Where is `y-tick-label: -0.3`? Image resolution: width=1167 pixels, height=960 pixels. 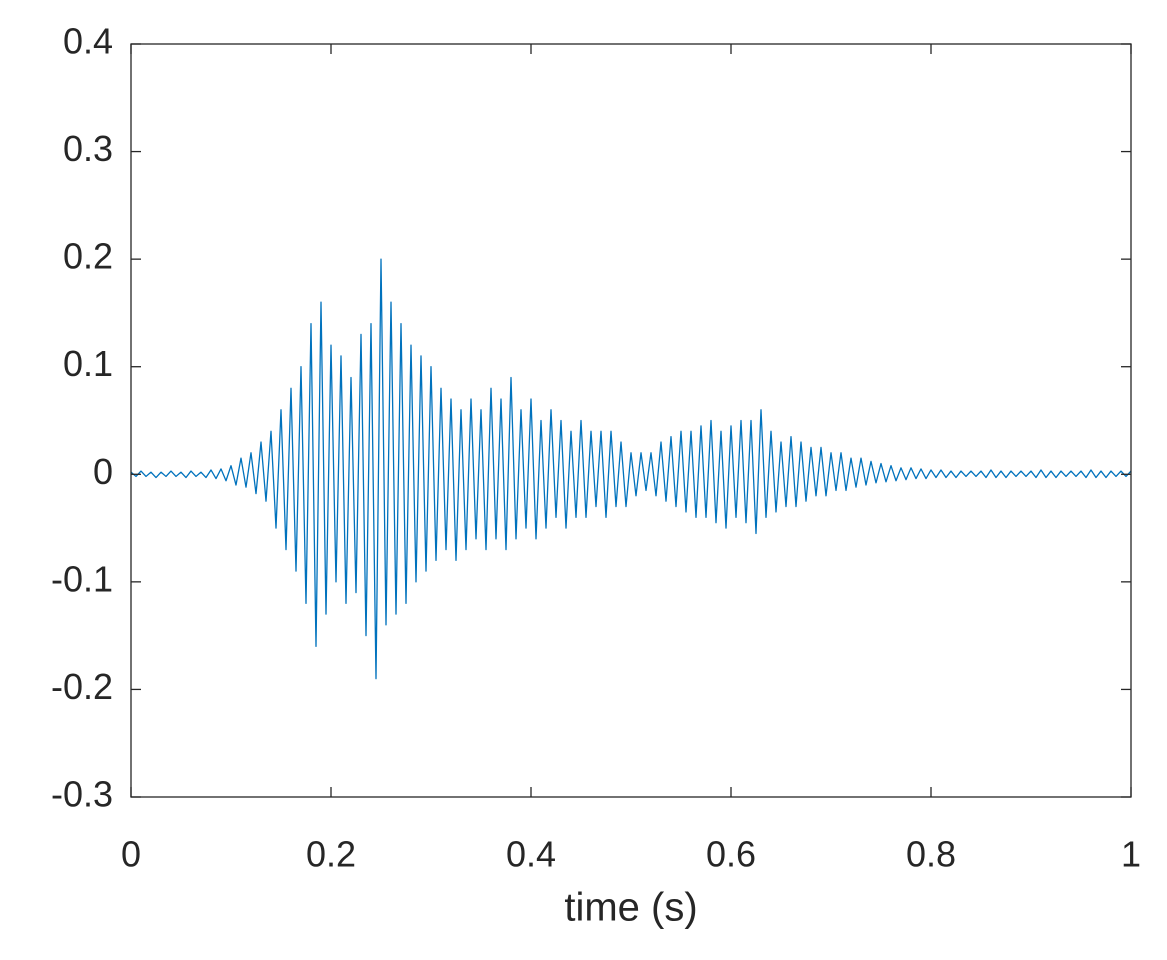
y-tick-label: -0.3 is located at coordinates (82, 794).